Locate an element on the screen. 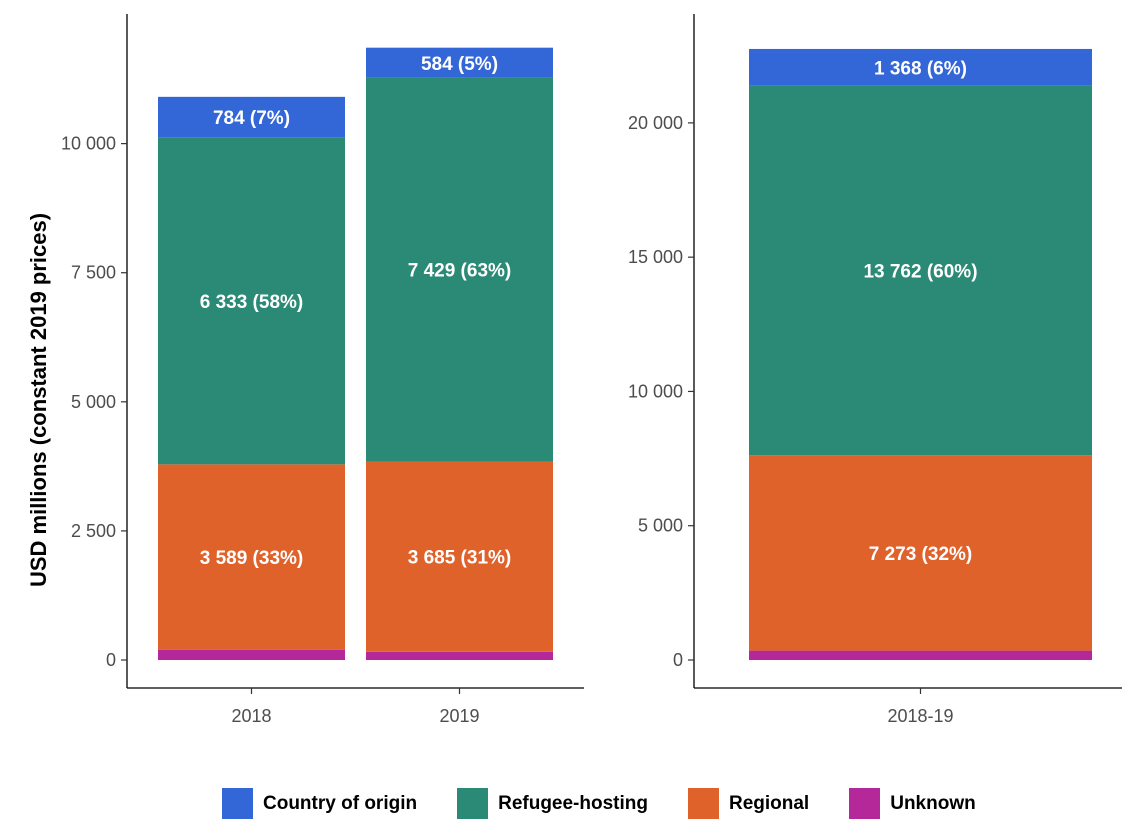 Image resolution: width=1135 pixels, height=822 pixels. data-label-2019-country-of-origin: 584 (5%) is located at coordinates (459, 64).